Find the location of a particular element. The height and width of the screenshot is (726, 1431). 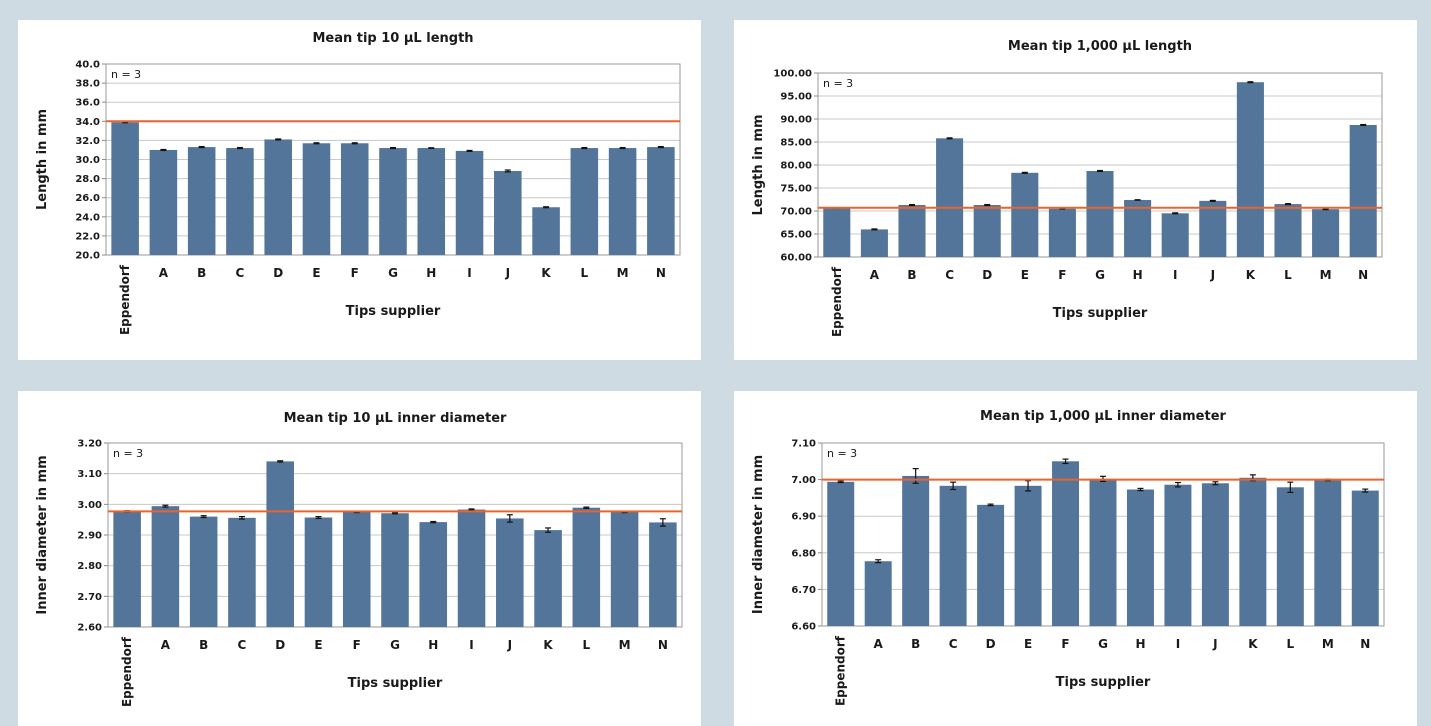

y-axis-label: Inner diameter in mm is located at coordinates (758, 534).